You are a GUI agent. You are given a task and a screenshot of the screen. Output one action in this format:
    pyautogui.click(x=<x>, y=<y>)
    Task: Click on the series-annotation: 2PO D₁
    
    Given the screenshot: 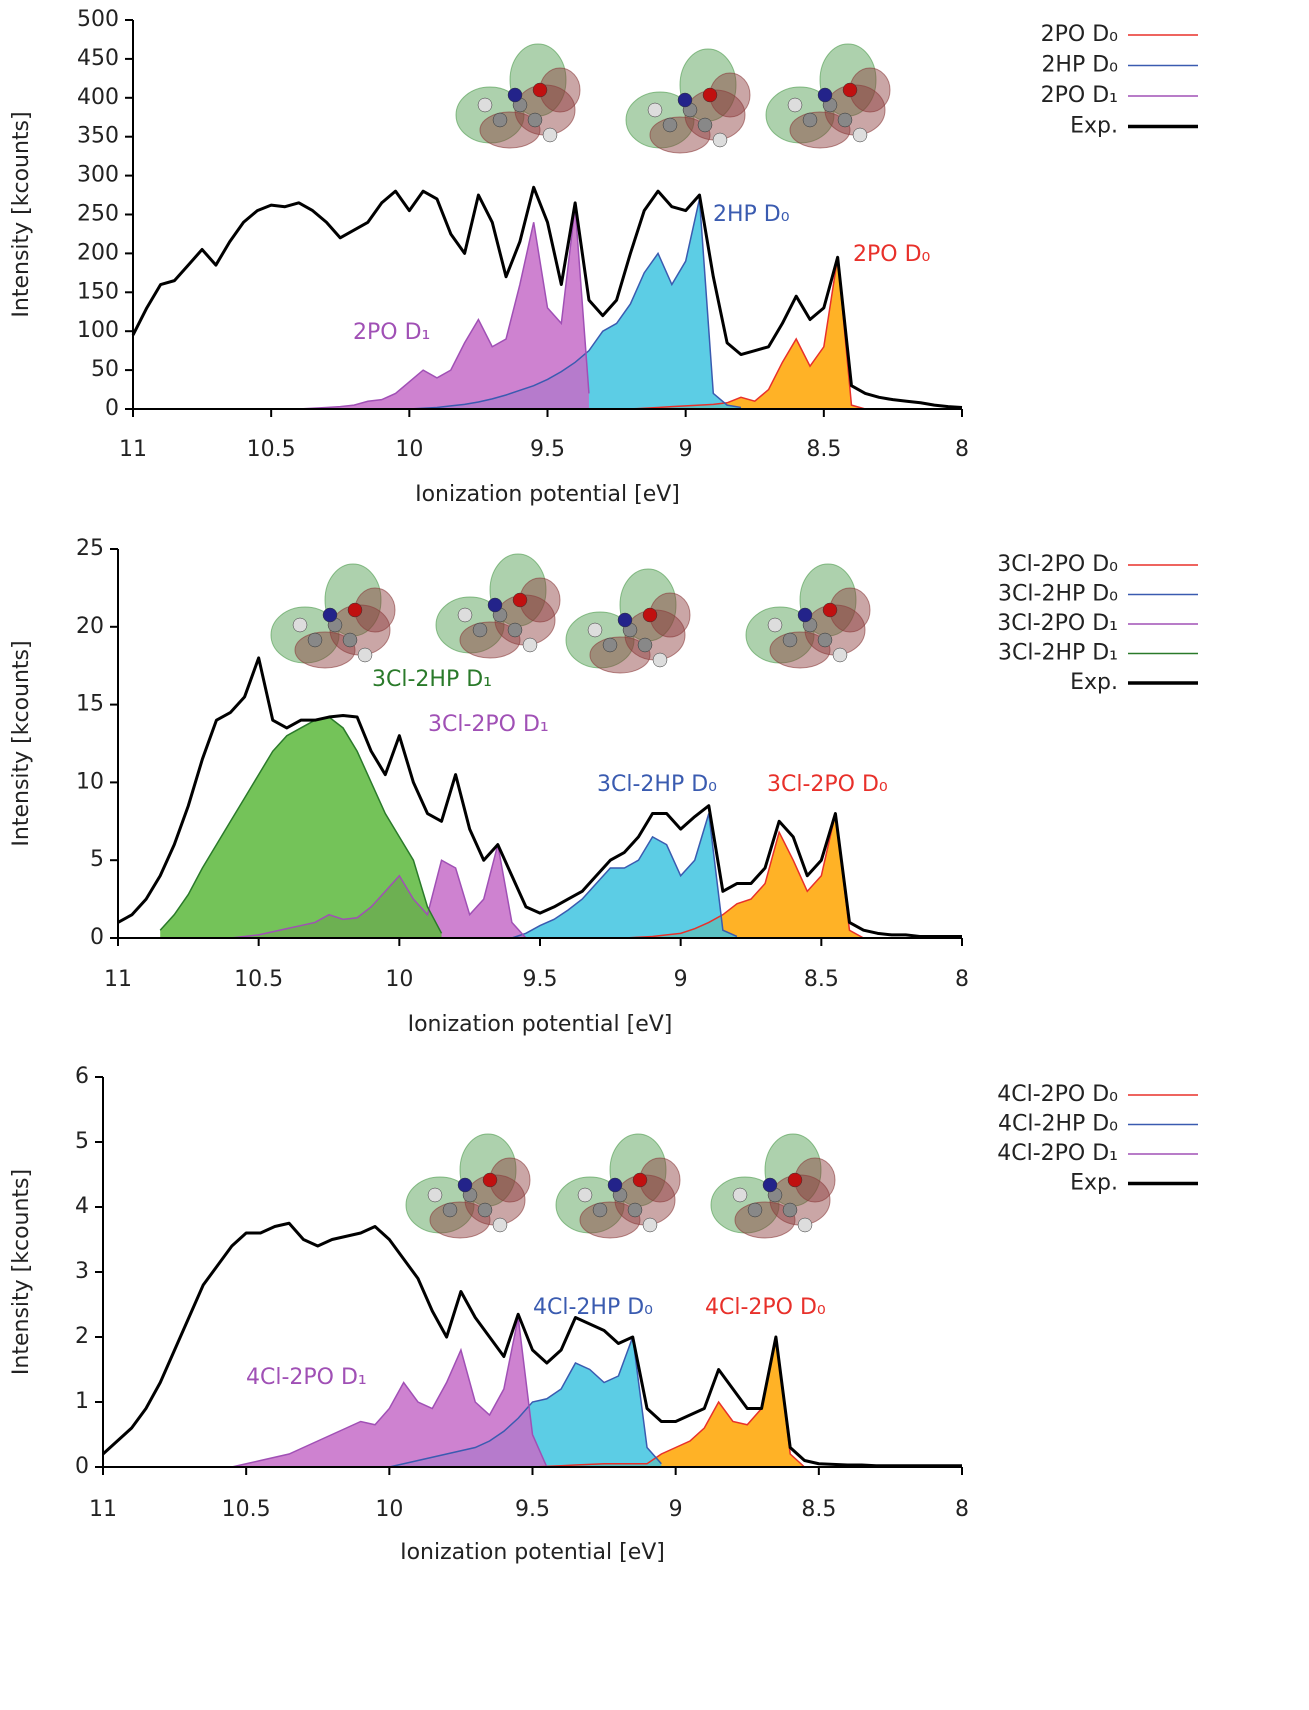 What is the action you would take?
    pyautogui.click(x=391, y=332)
    